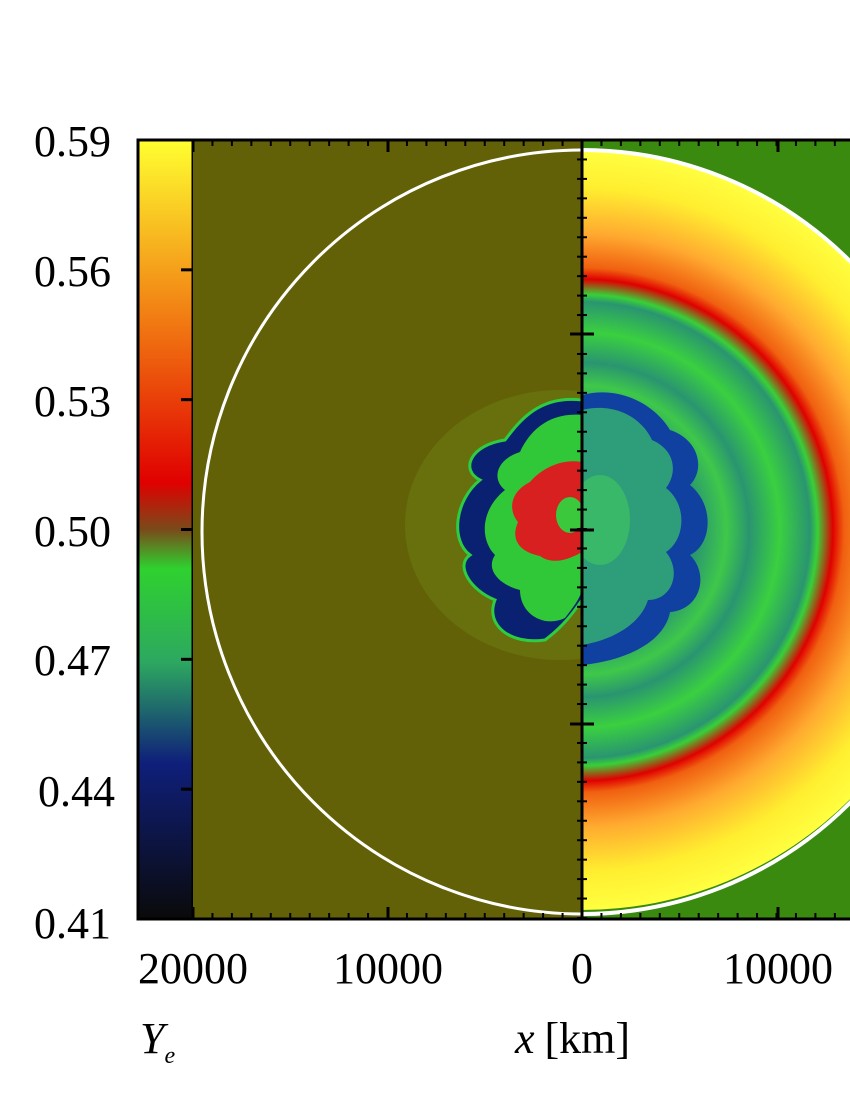 Image resolution: width=850 pixels, height=1100 pixels. I want to click on colorbar-tick-labels: 0.59 0.56 0.53 0.50 0.47 0.44 0.41, so click(74, 532).